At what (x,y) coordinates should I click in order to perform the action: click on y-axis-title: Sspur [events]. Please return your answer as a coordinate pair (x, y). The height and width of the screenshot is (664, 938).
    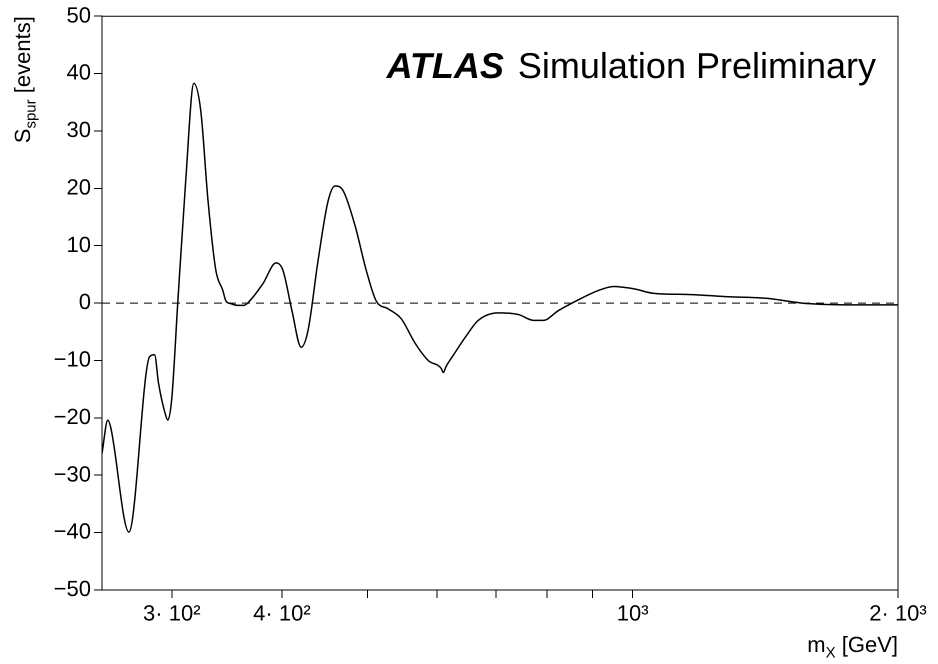
    Looking at the image, I should click on (25, 80).